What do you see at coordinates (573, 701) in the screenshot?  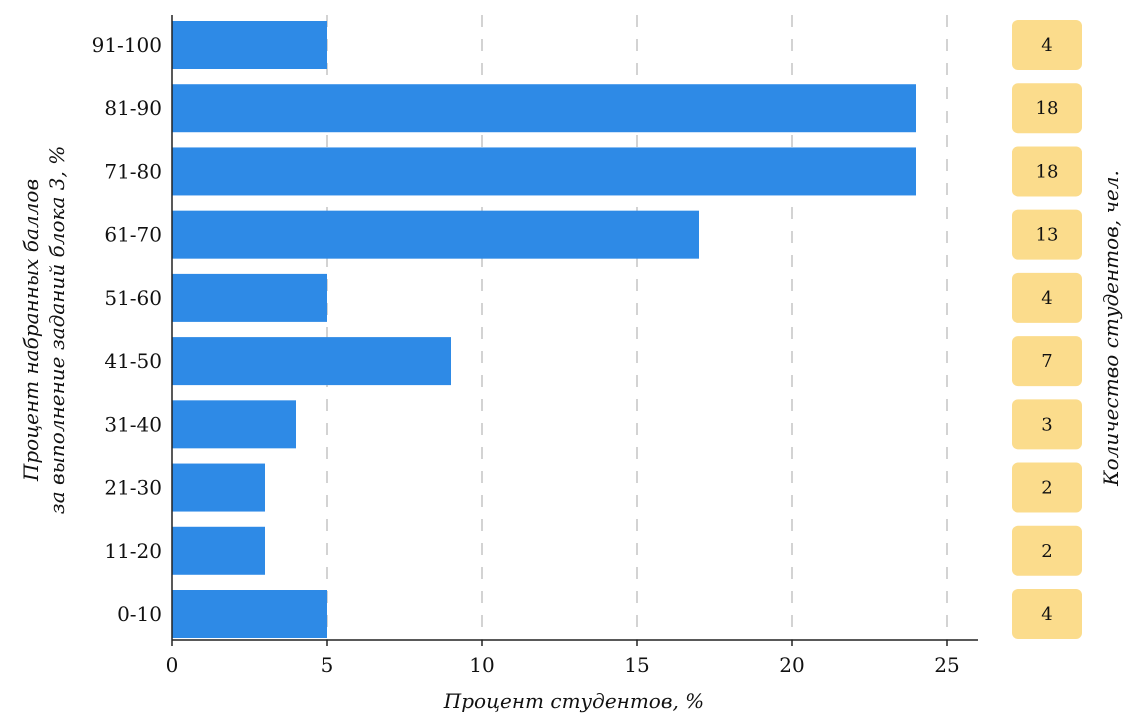 I see `x-axis-title: Процент студентов, %` at bounding box center [573, 701].